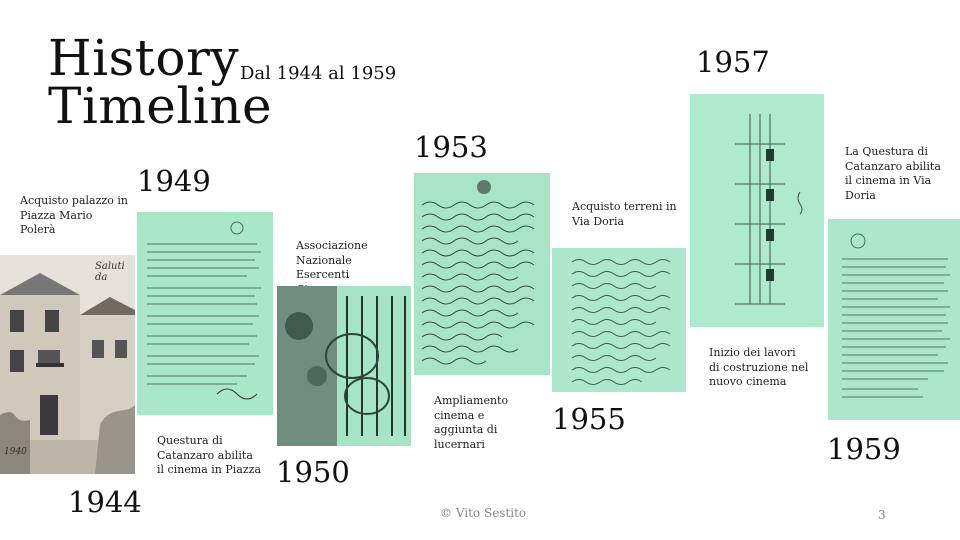 The width and height of the screenshot is (960, 540). Describe the element at coordinates (160, 106) in the screenshot. I see `title-line-2: Timeline` at that location.